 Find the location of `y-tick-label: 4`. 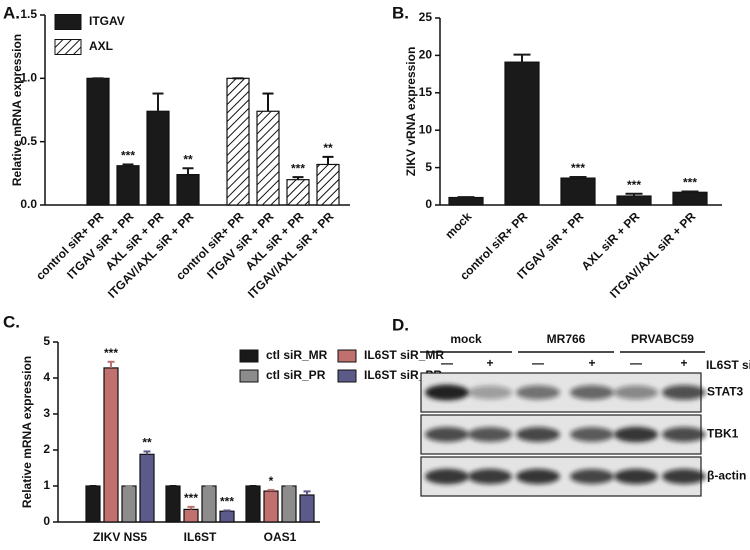

y-tick-label: 4 is located at coordinates (46, 377).